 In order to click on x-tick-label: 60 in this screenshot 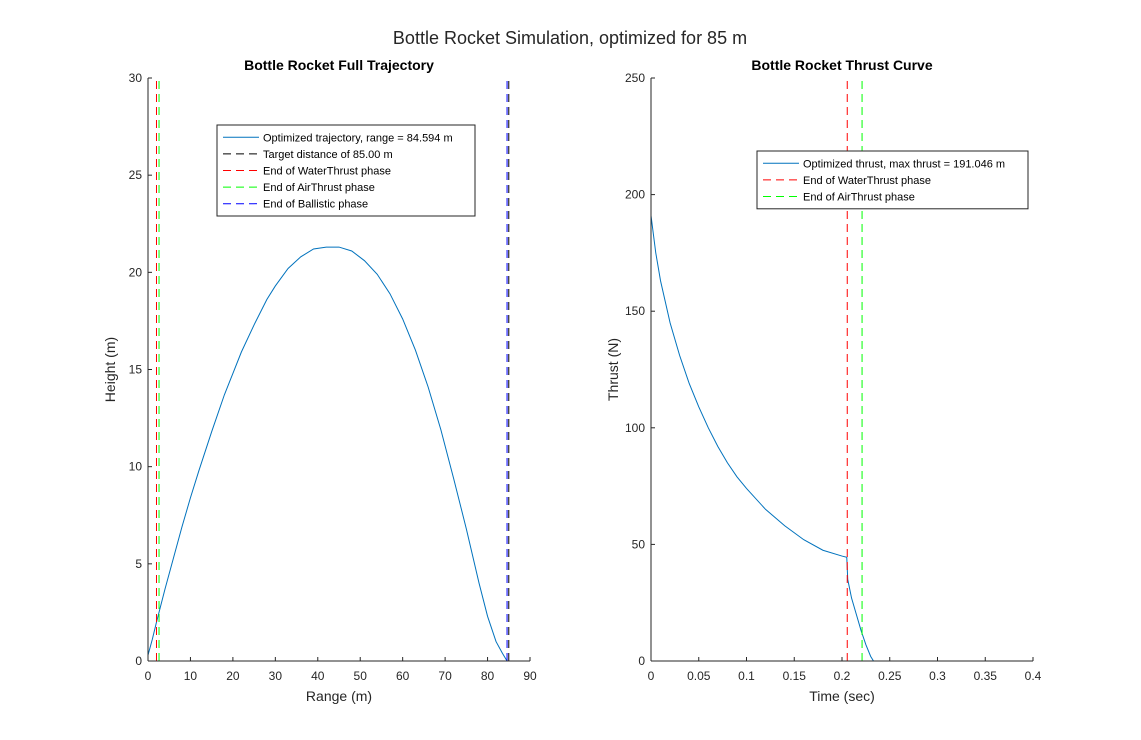, I will do `click(403, 676)`.